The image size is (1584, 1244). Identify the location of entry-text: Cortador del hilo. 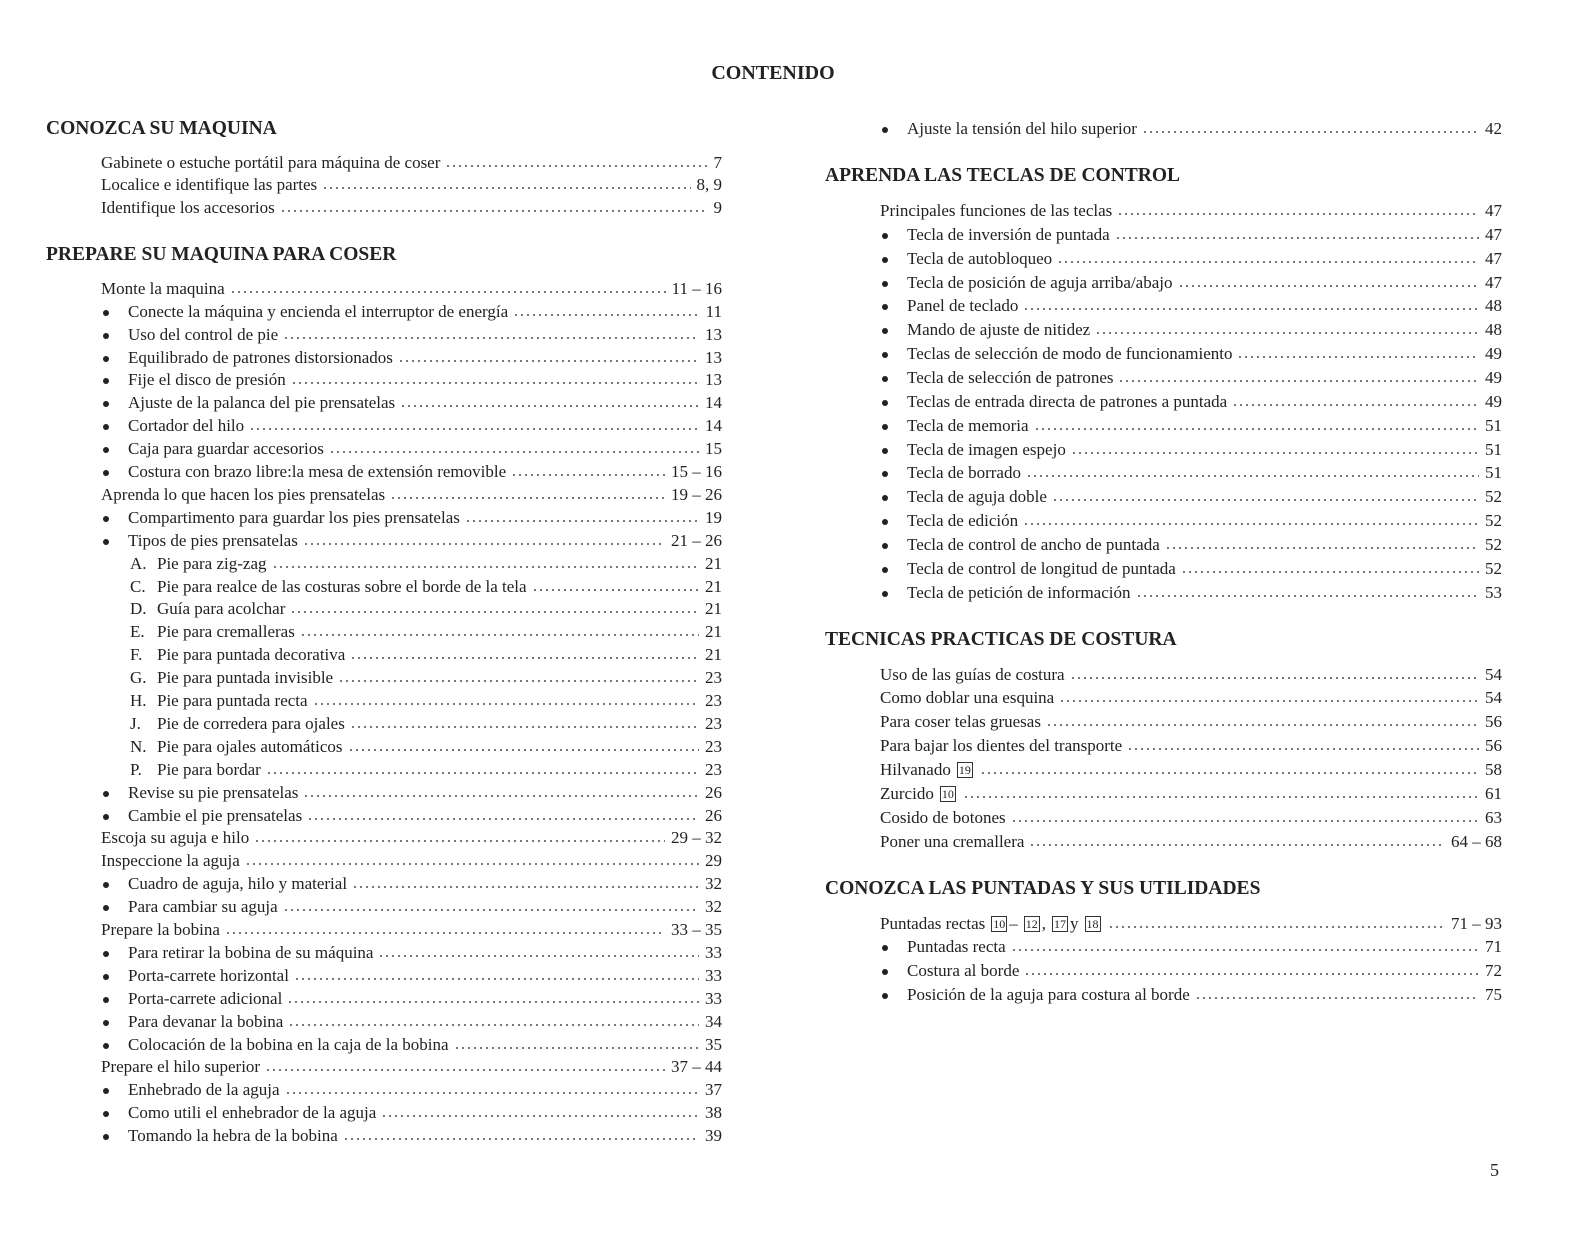
(186, 426).